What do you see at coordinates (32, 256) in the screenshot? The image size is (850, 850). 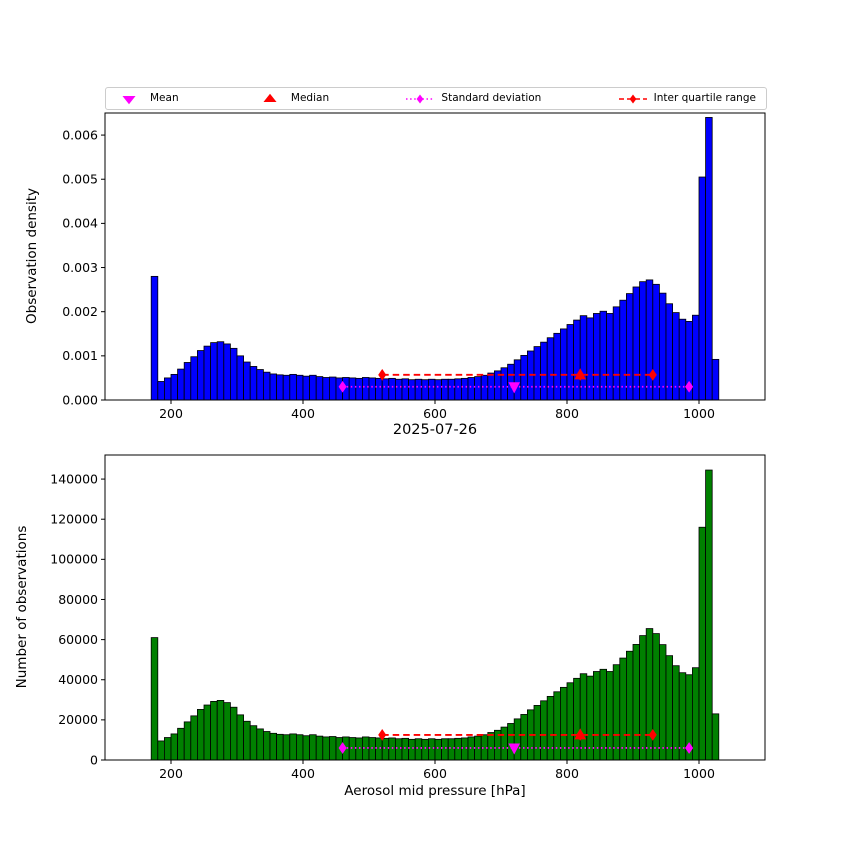 I see `top-y-axis-label: Observation density` at bounding box center [32, 256].